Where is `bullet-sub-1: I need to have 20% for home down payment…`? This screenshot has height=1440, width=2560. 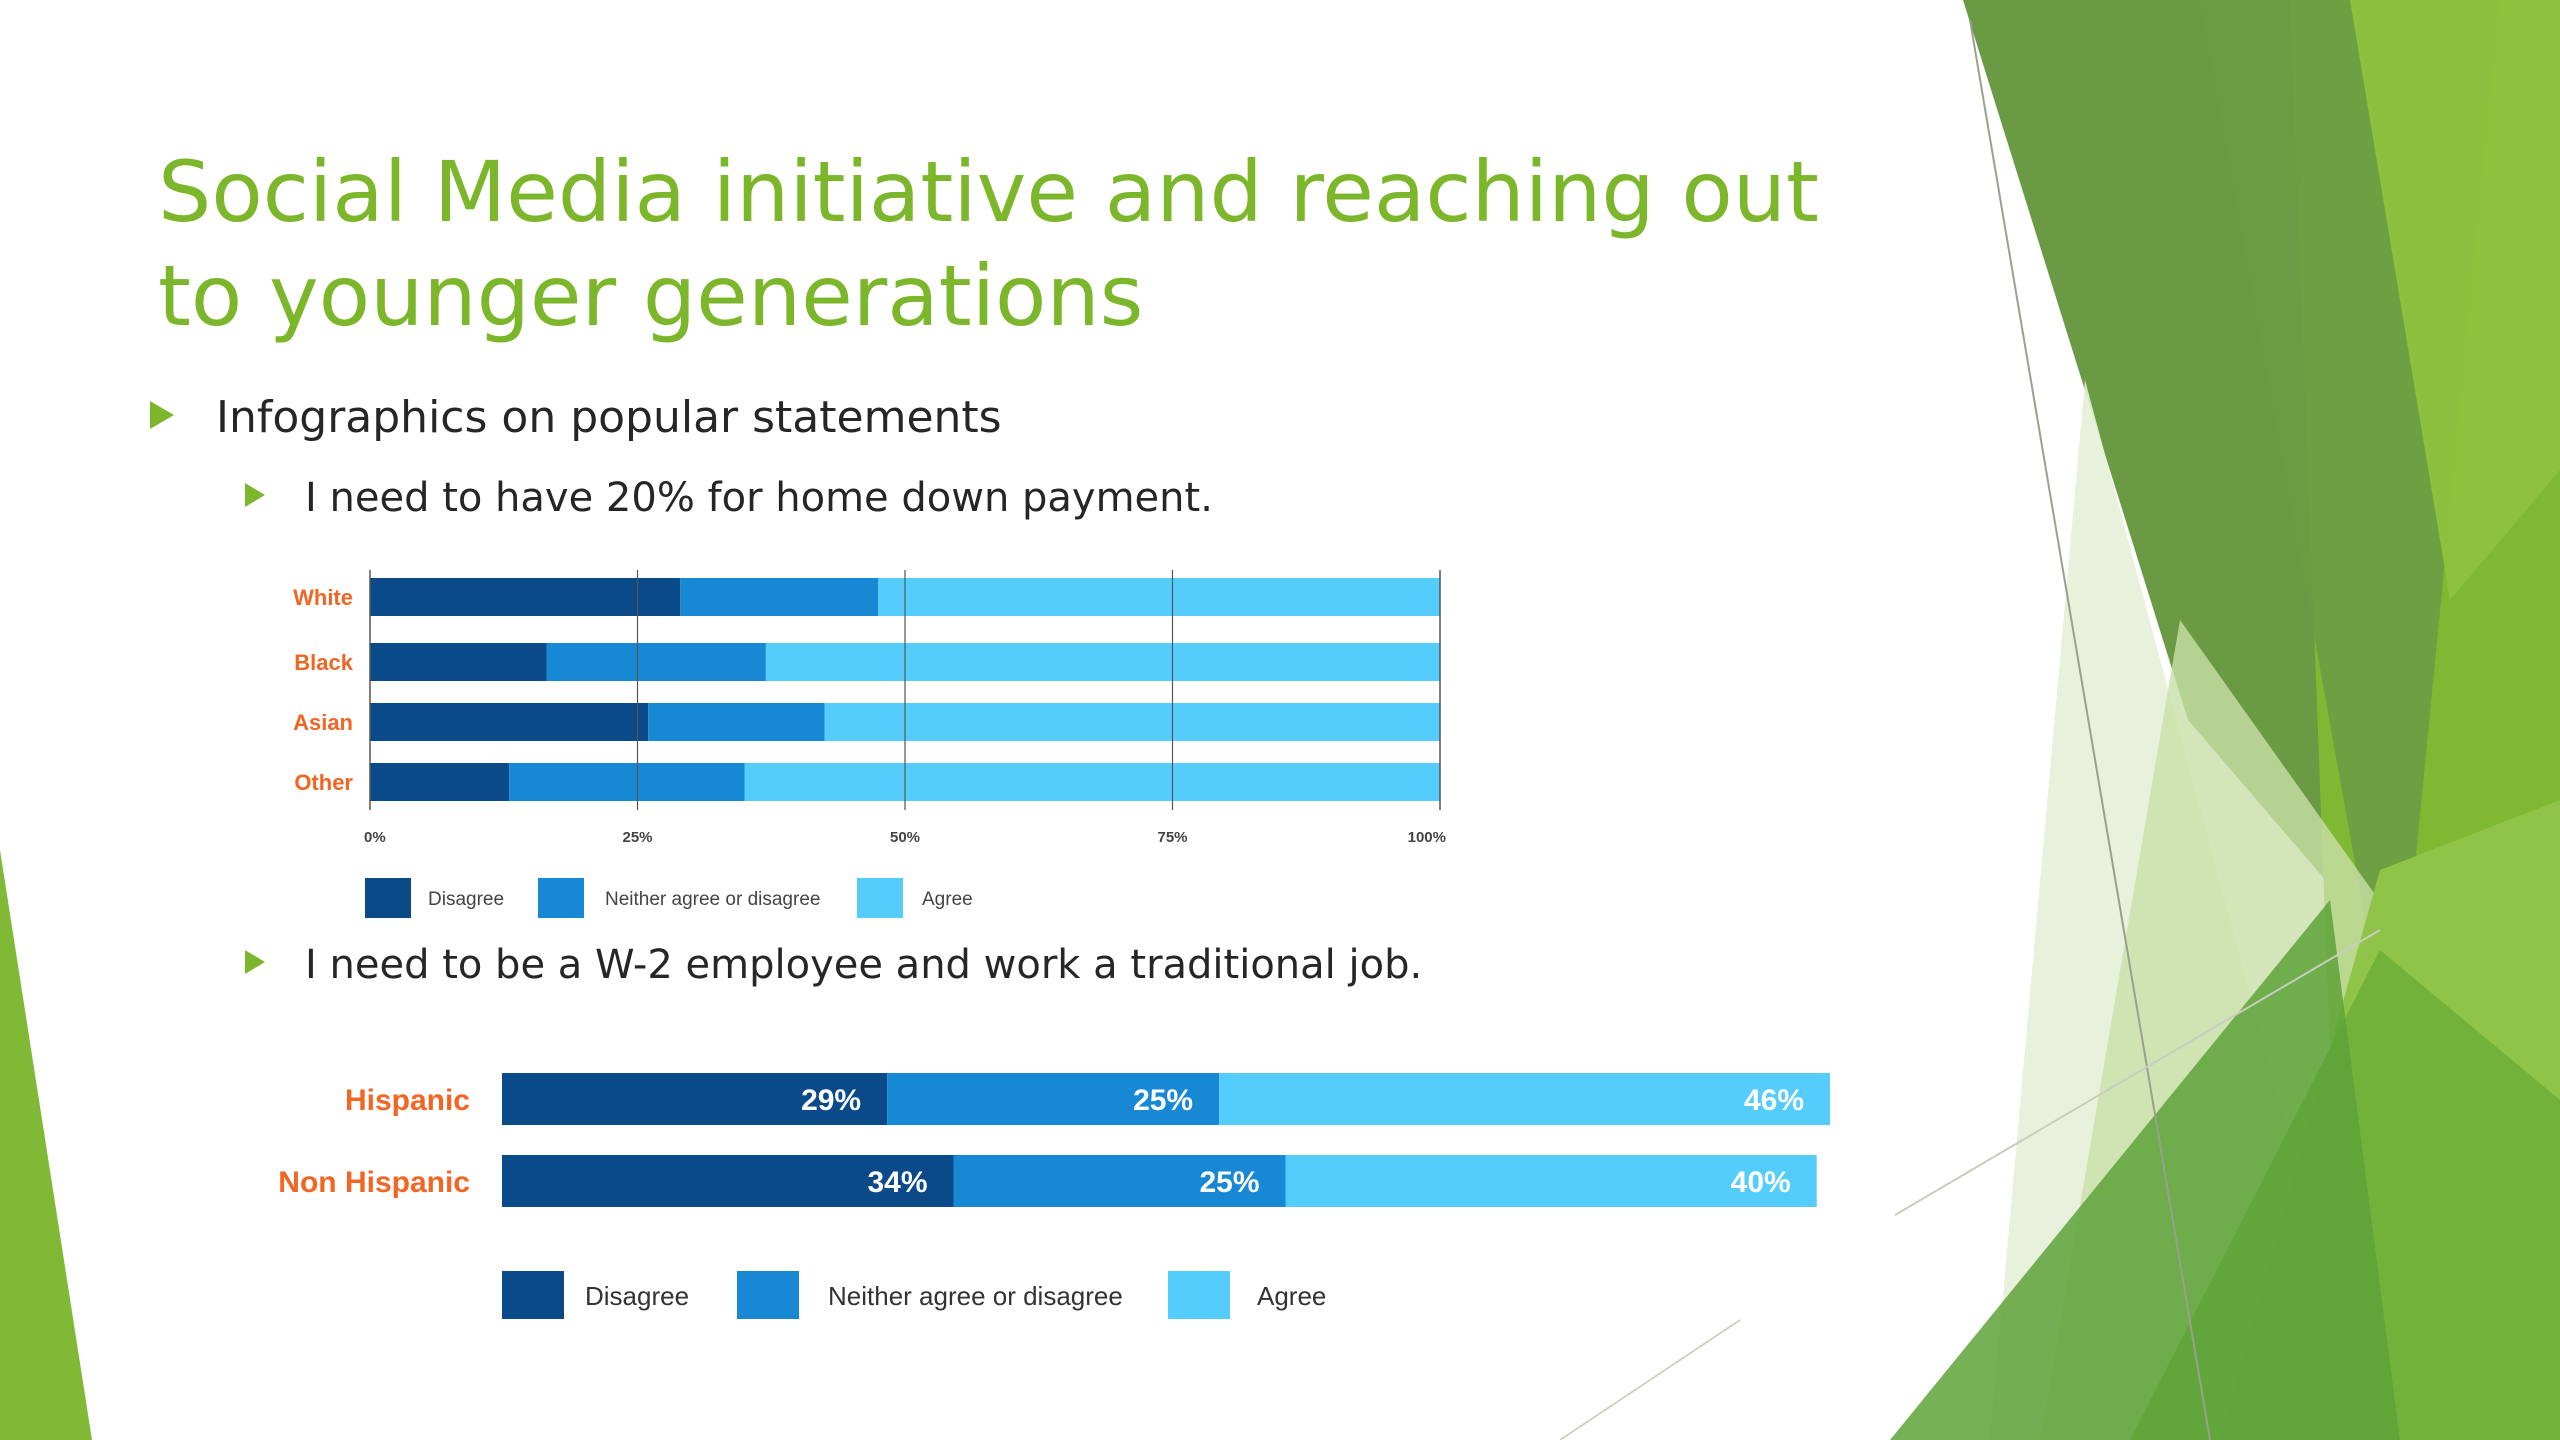
bullet-sub-1: I need to have 20% for home down payment… is located at coordinates (729, 498).